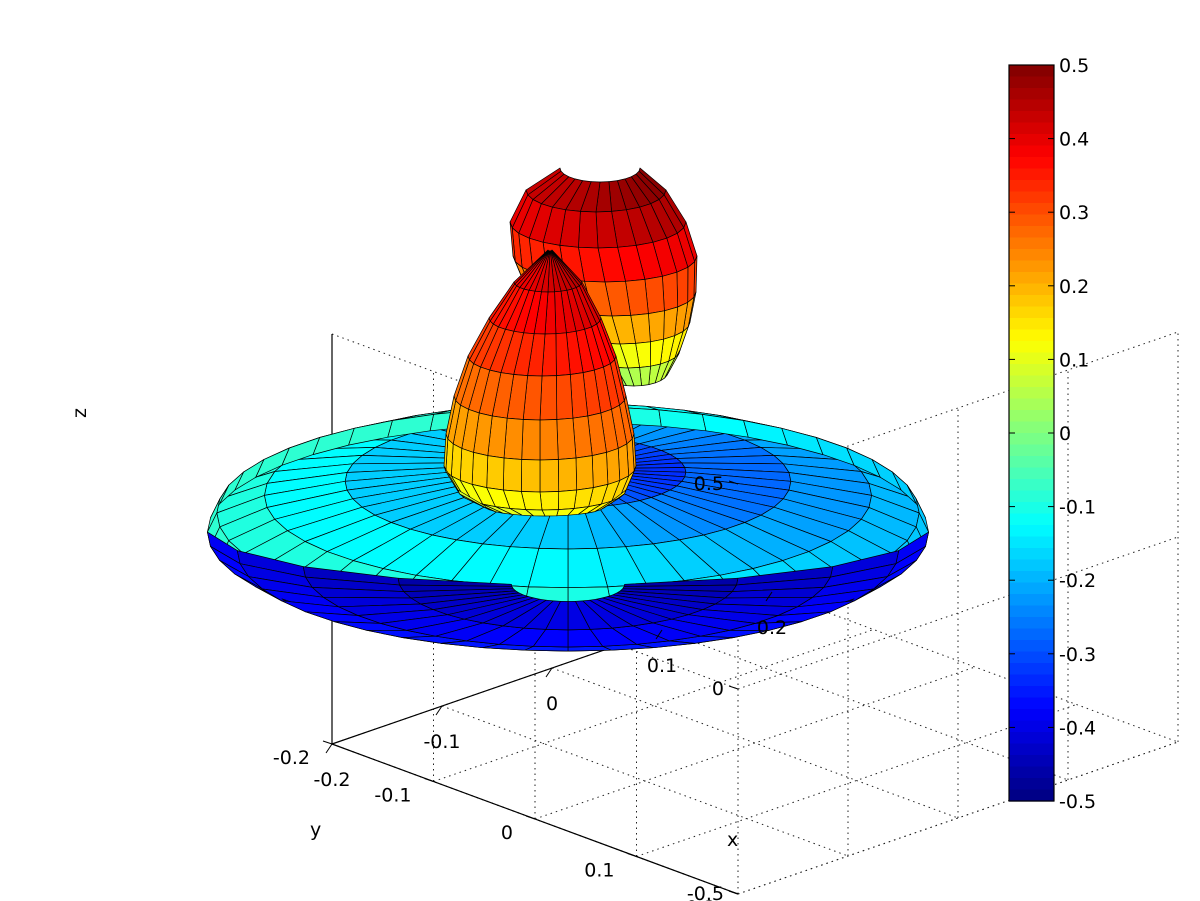 The image size is (1200, 901). I want to click on x-tick-label: 0.2, so click(772, 628).